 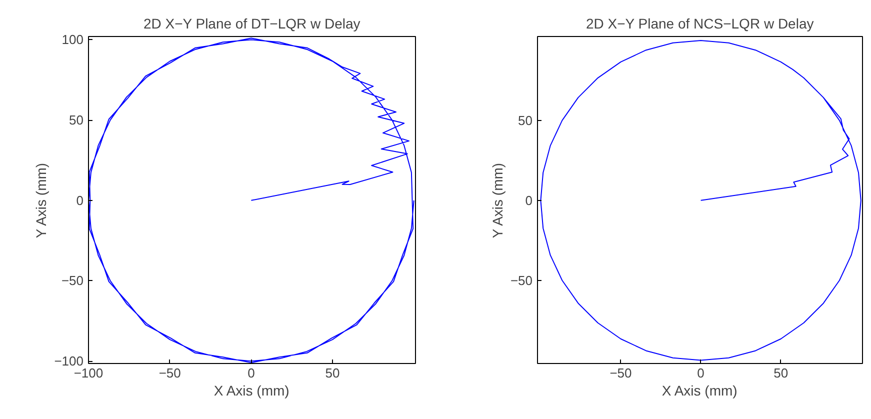 I want to click on chart-title: 2D X−Y Plane of NCS−LQR w Delay, so click(x=700, y=24).